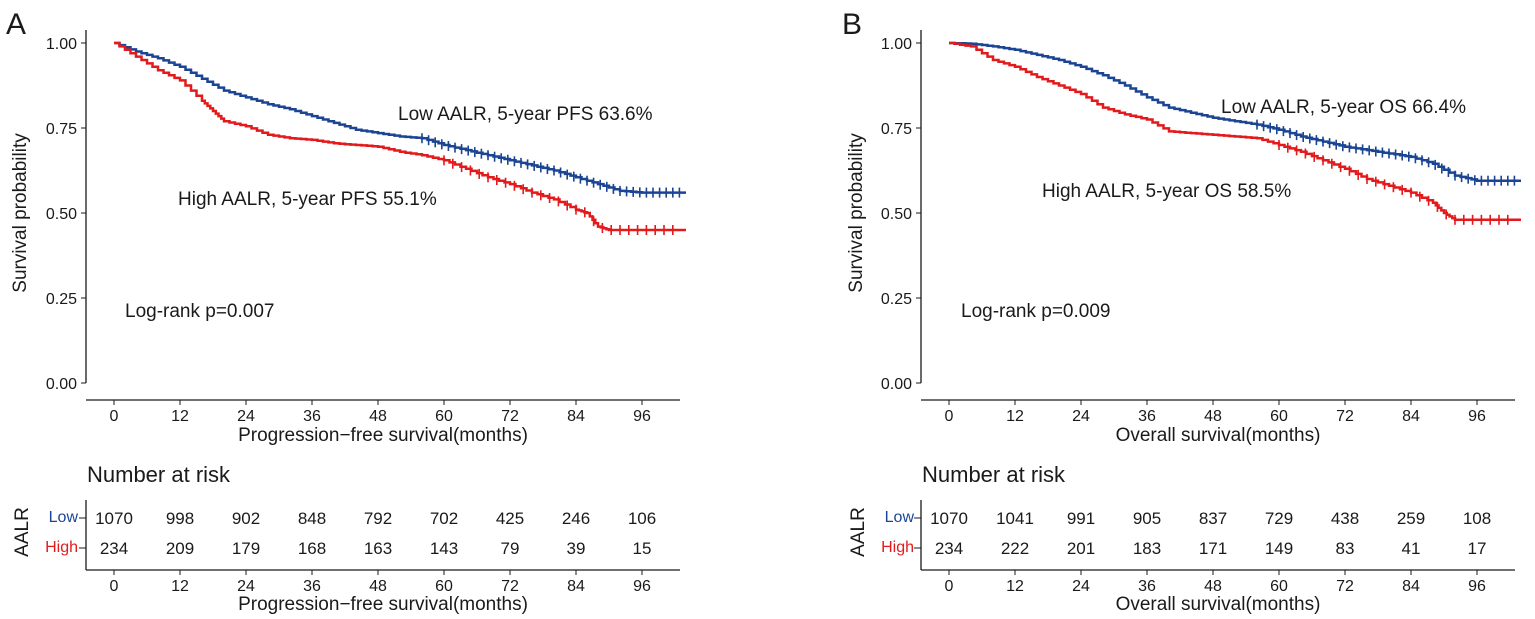 The width and height of the screenshot is (1535, 619). What do you see at coordinates (444, 518) in the screenshot?
I see `risk-count-low: 702` at bounding box center [444, 518].